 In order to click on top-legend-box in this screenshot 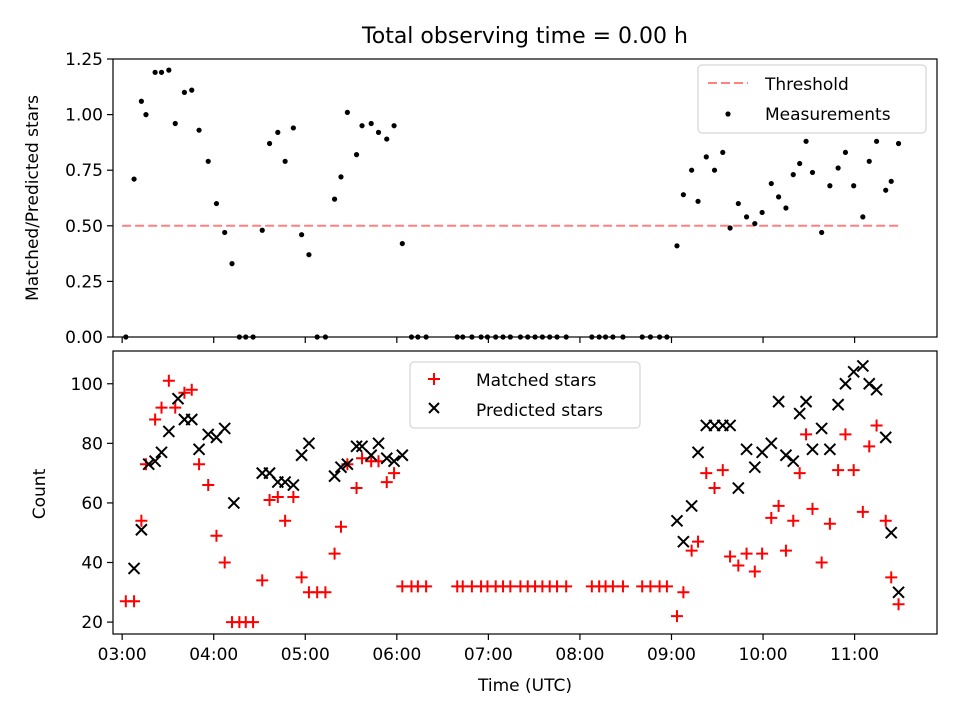, I will do `click(812, 99)`.